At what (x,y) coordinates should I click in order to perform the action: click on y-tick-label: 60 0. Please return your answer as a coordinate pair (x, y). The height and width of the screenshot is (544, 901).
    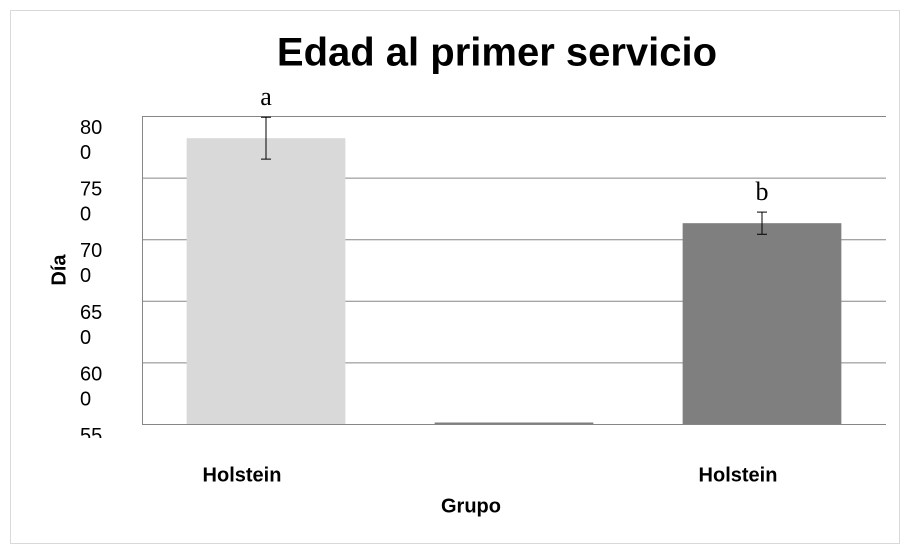
    Looking at the image, I should click on (91, 387).